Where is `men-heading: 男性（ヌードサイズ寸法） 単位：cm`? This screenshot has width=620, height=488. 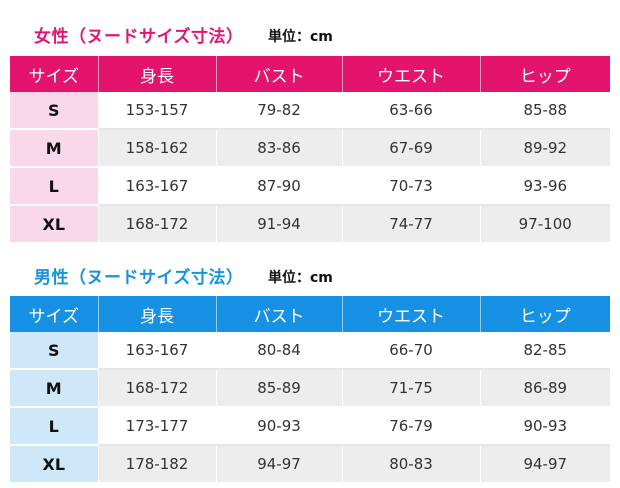
men-heading: 男性（ヌードサイズ寸法） 単位：cm is located at coordinates (310, 278).